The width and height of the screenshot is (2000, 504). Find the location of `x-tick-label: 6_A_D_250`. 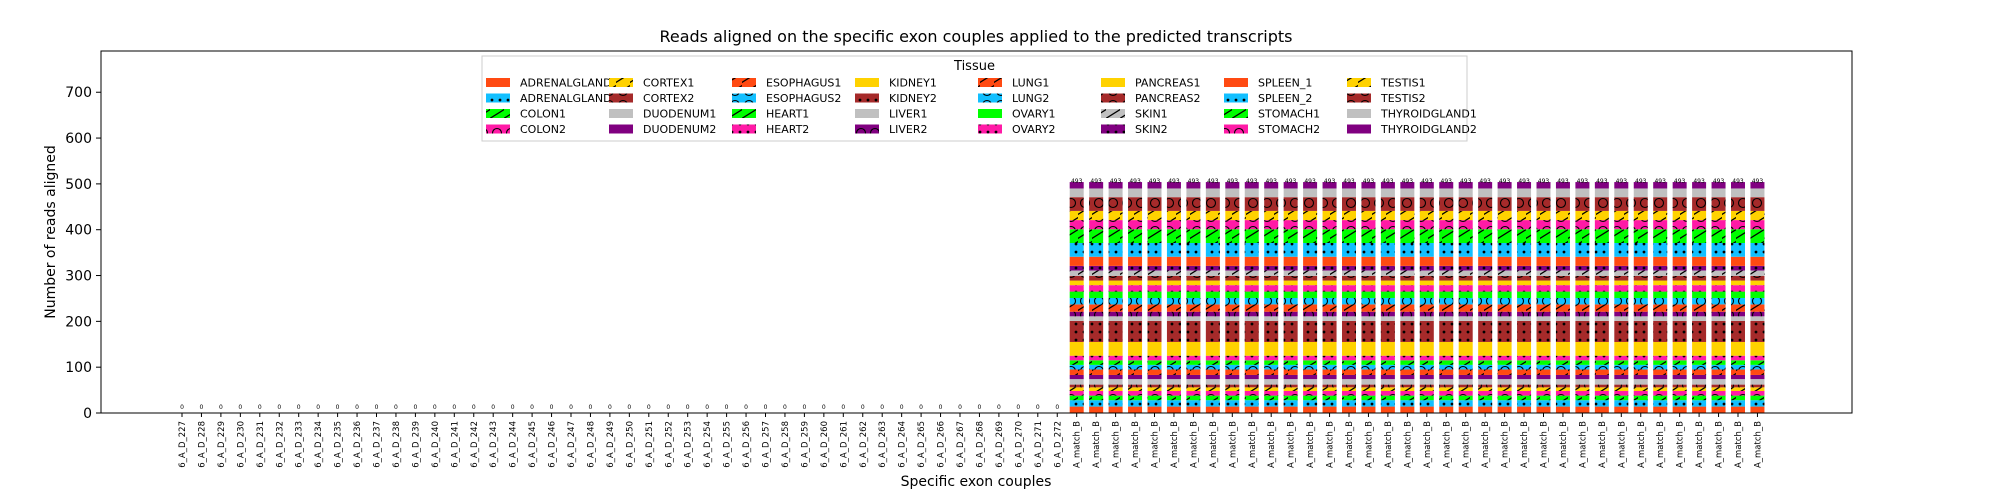

x-tick-label: 6_A_D_250 is located at coordinates (630, 444).